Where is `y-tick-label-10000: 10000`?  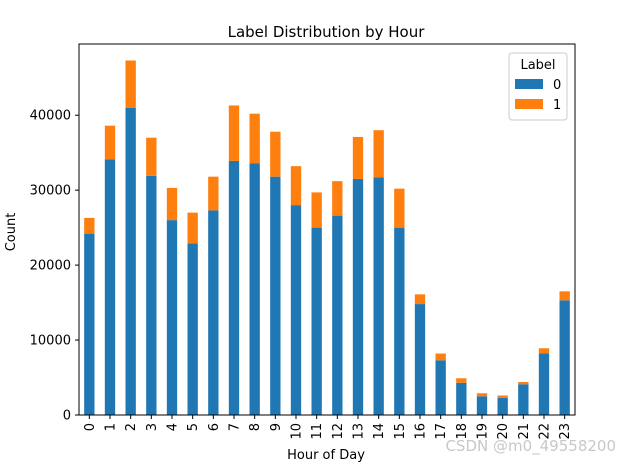 y-tick-label-10000: 10000 is located at coordinates (50, 341).